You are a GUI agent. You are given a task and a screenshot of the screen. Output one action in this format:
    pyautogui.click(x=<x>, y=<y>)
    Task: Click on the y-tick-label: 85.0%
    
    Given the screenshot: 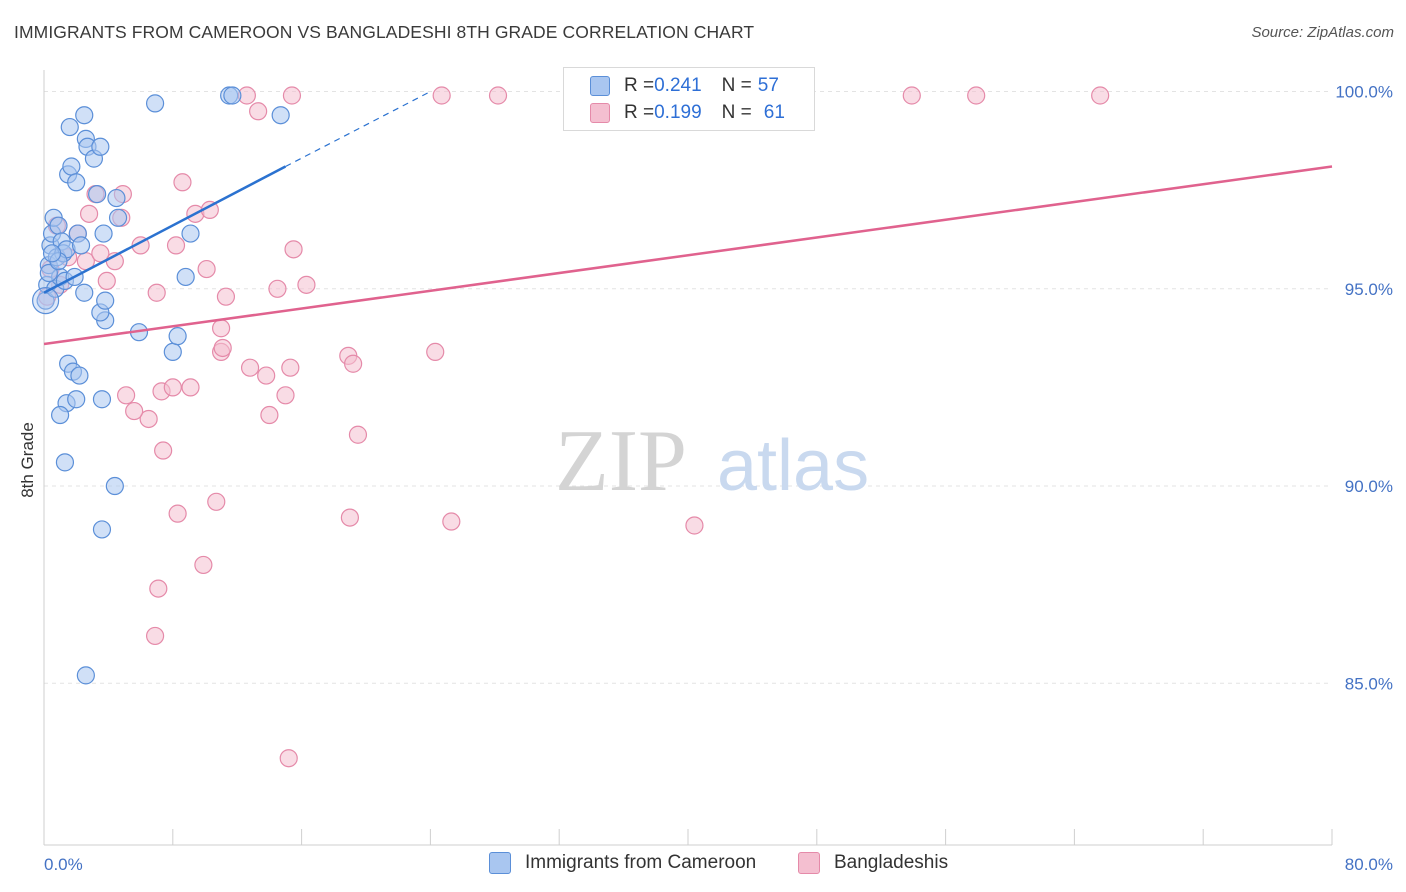 What is the action you would take?
    pyautogui.click(x=1369, y=683)
    